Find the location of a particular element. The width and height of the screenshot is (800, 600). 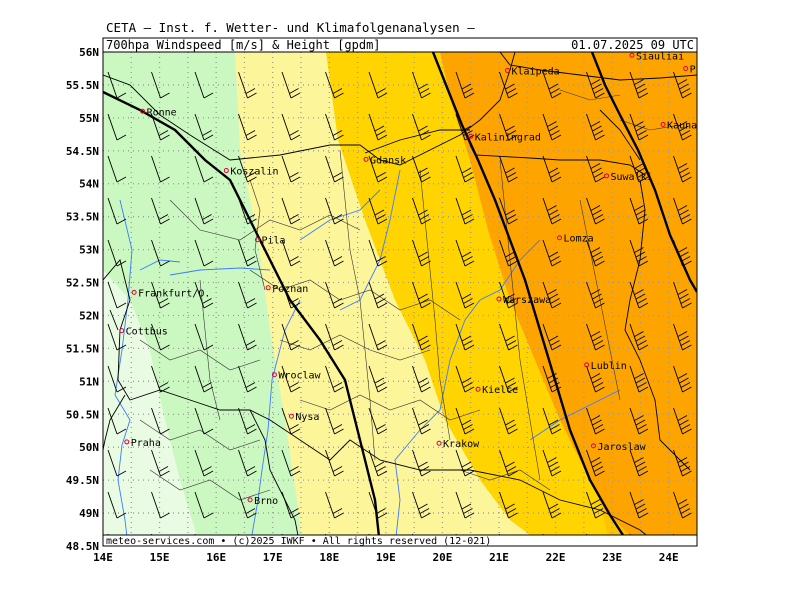

city-label: Cottbus is located at coordinates (147, 332).